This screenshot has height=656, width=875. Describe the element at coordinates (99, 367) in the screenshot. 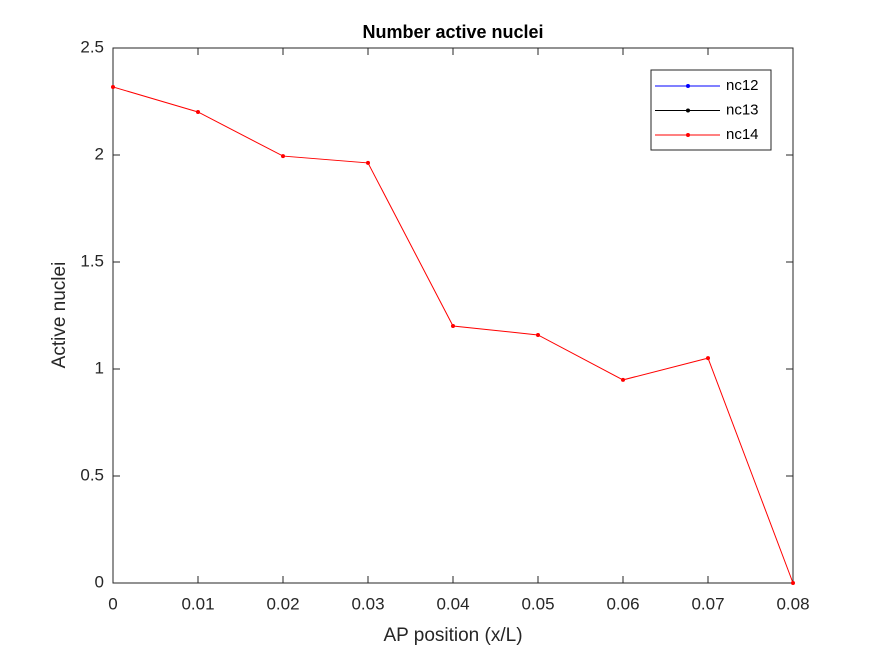

I see `y-tick-label: 1` at that location.